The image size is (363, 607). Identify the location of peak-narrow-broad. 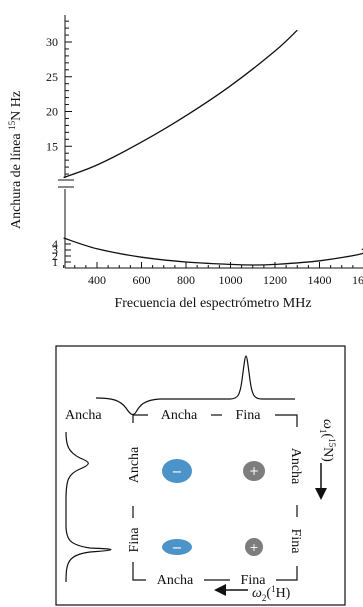
(254, 471).